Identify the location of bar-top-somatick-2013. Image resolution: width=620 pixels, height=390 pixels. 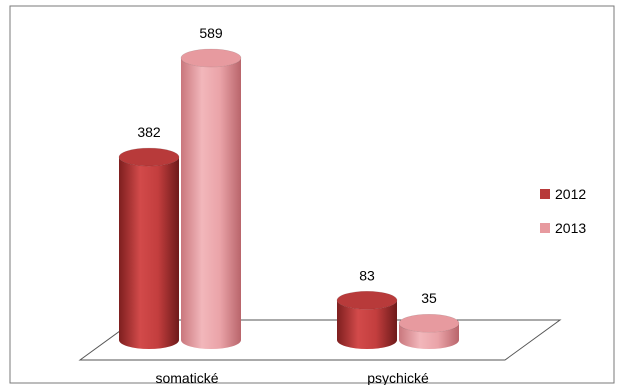
(211, 58).